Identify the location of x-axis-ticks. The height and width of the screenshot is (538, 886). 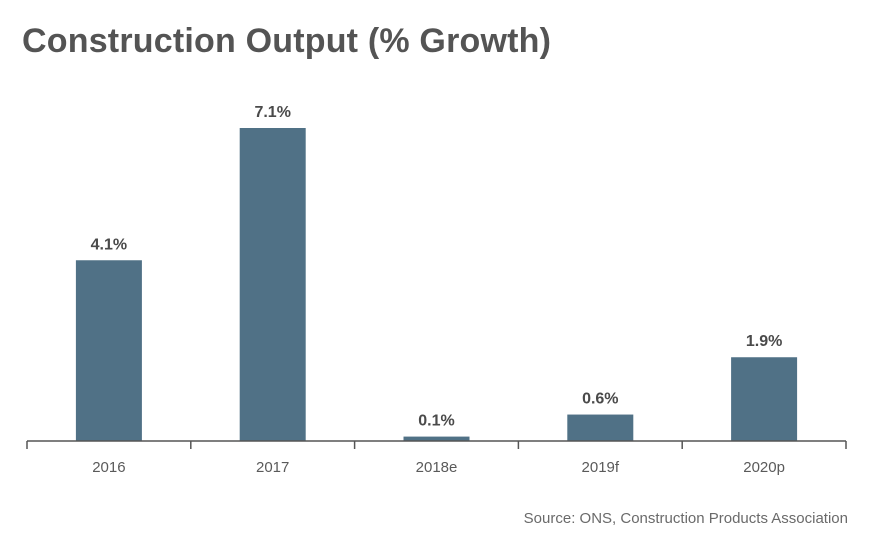
(436, 445).